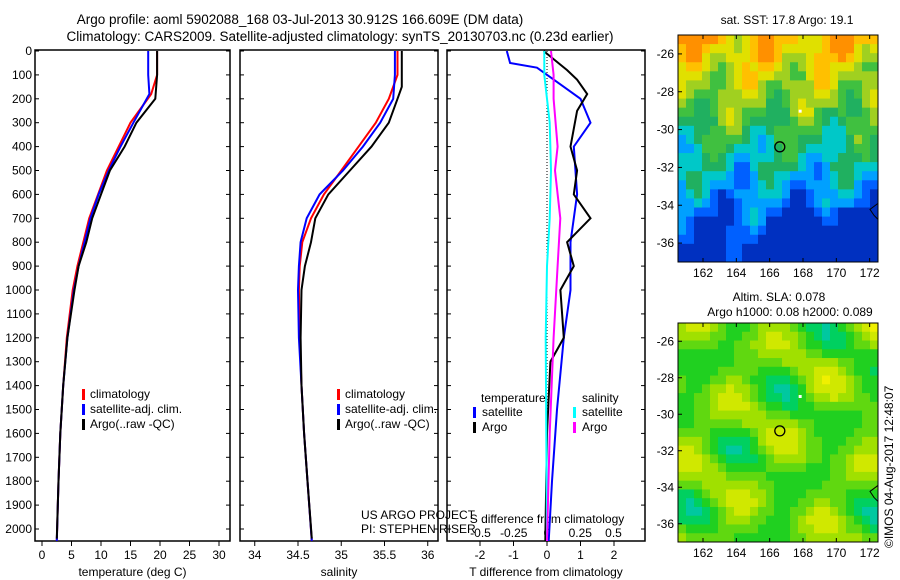 This screenshot has width=900, height=580. Describe the element at coordinates (666, 487) in the screenshot. I see `y-tick-label: -34` at that location.